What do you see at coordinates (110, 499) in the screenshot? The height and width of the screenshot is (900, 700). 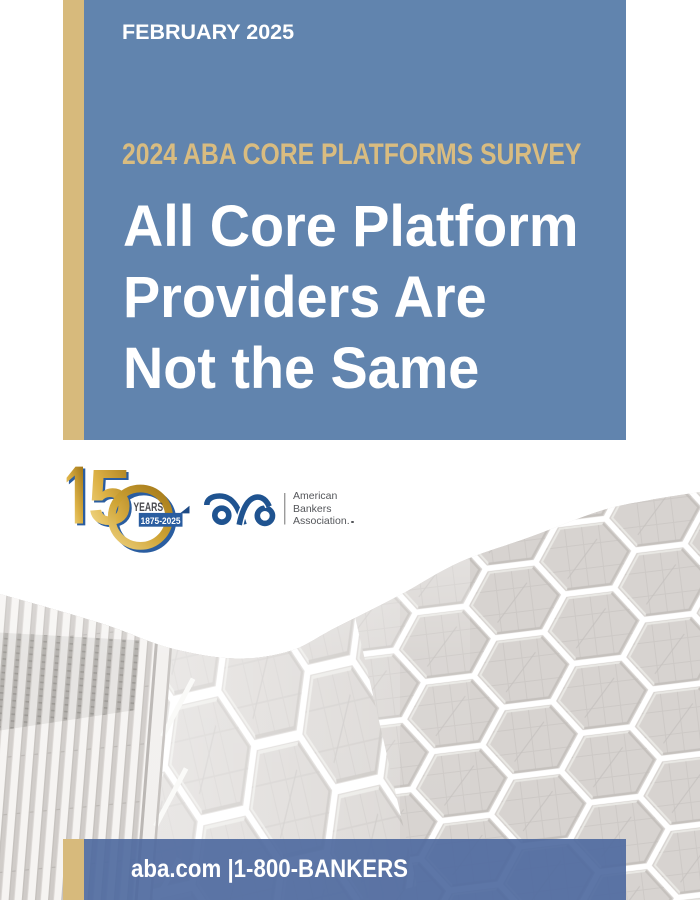 I see `svg-text: 5` at bounding box center [110, 499].